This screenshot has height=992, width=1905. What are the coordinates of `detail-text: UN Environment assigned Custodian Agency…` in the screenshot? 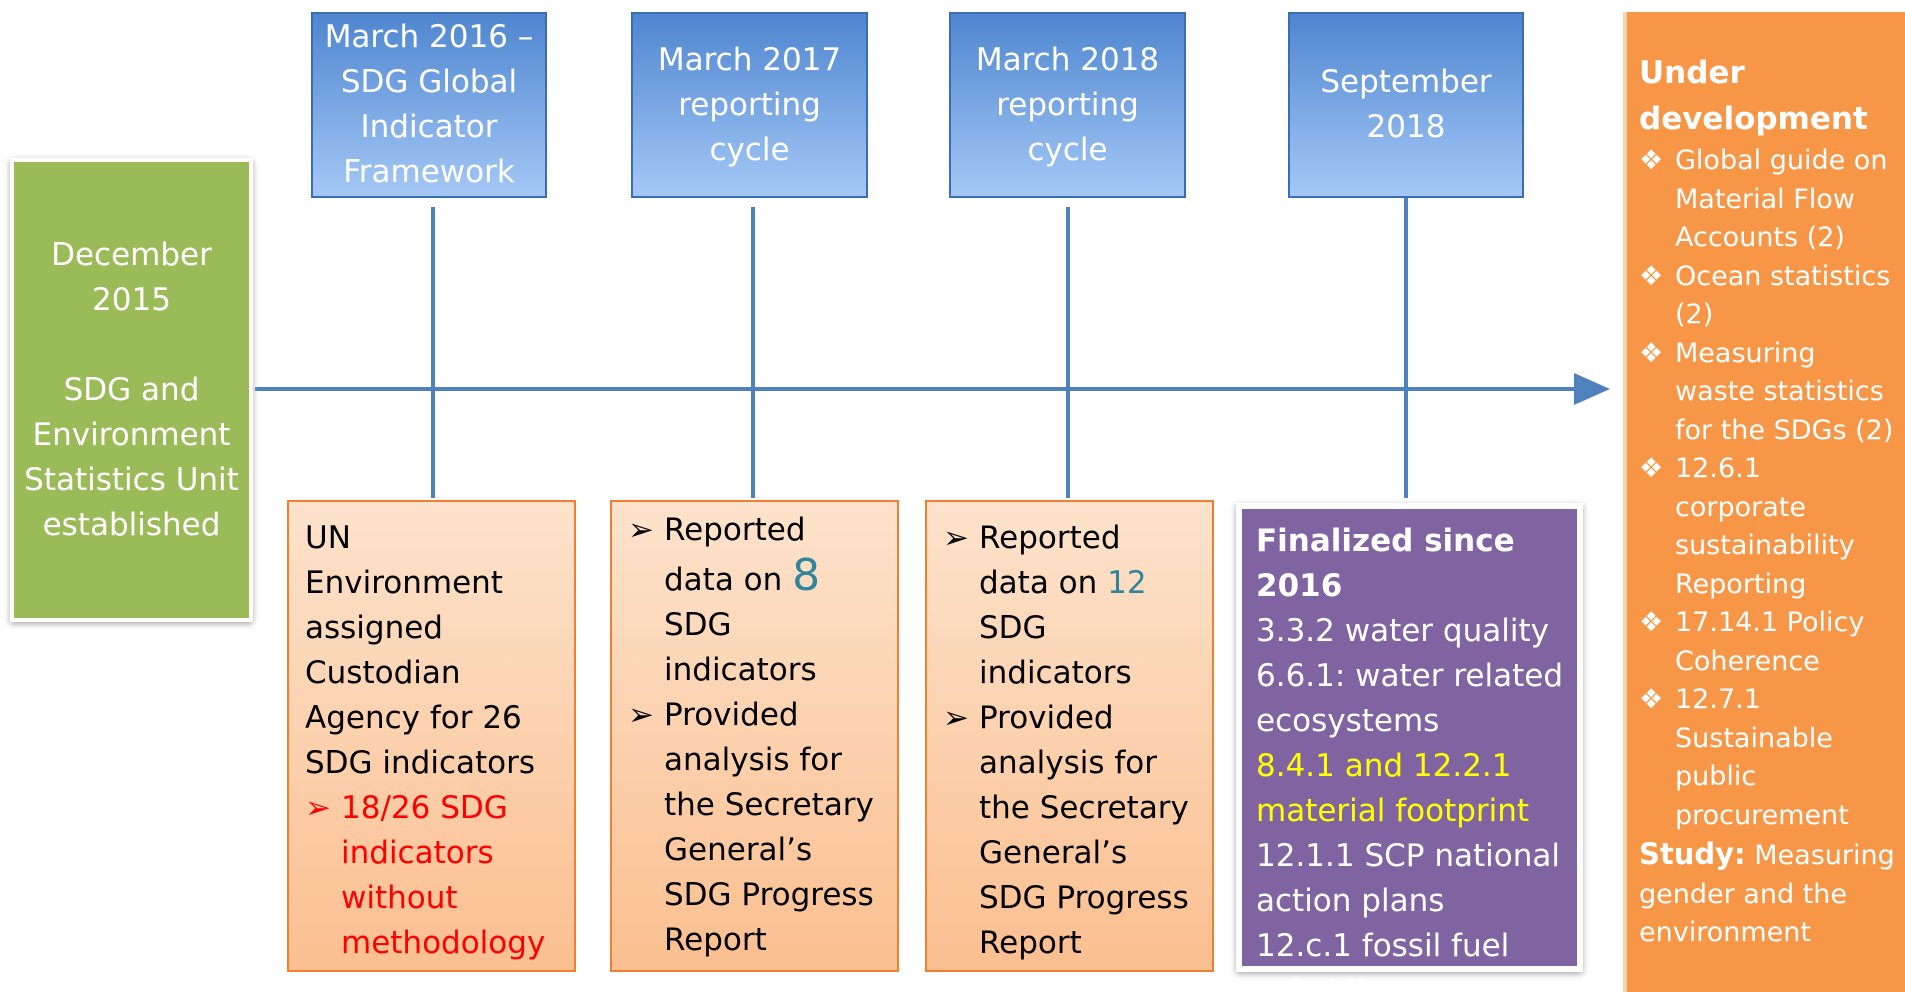 It's located at (420, 650).